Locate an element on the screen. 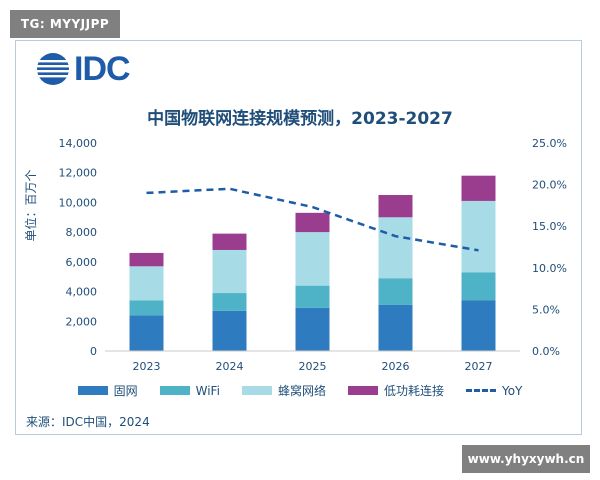  legend: 固网 WiFi 蜂窝网络 低功耗连接 YoY is located at coordinates (300, 390).